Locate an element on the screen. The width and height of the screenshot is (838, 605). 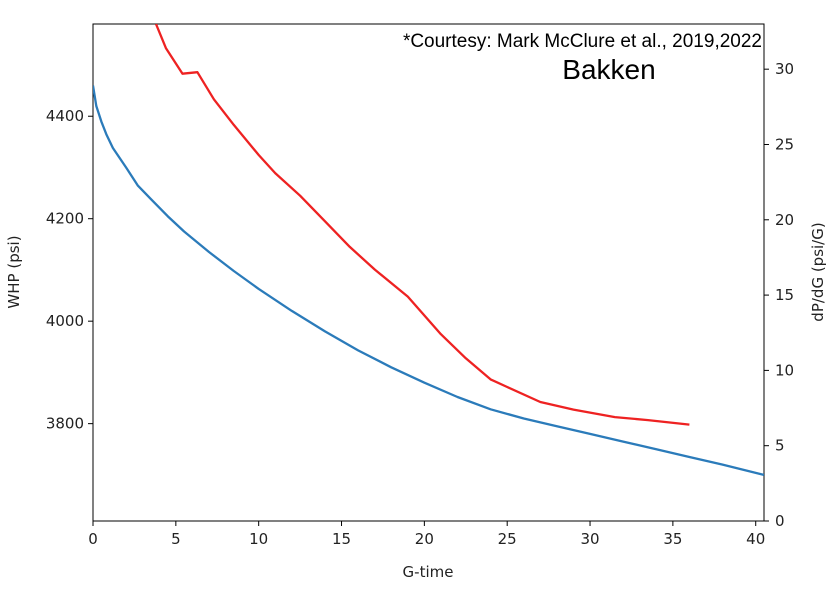
y-right-tick-label: 10 is located at coordinates (784, 370).